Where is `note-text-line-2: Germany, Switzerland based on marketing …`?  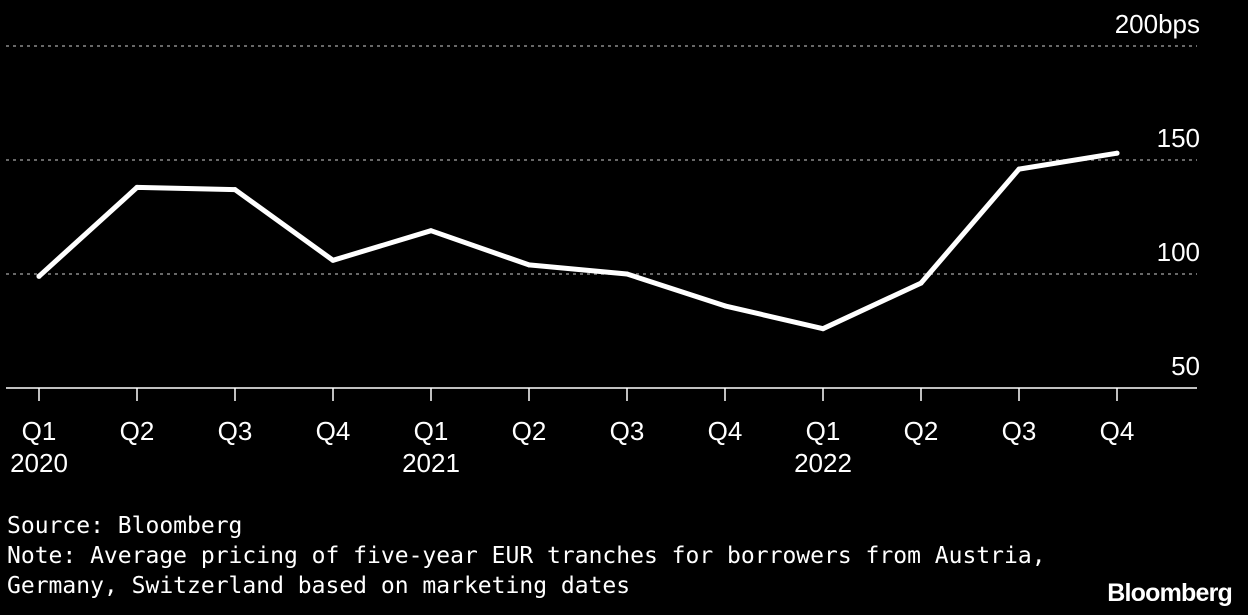 note-text-line-2: Germany, Switzerland based on marketing … is located at coordinates (319, 586).